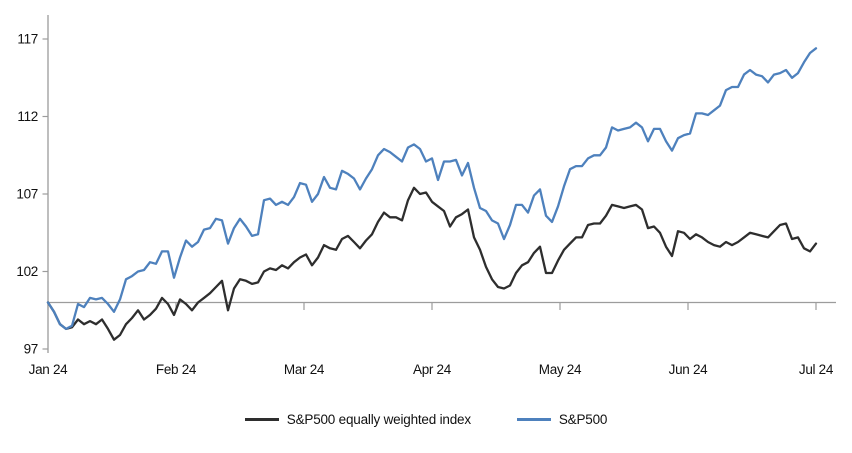 Image resolution: width=852 pixels, height=453 pixels. I want to click on y-axis-tick-label: 117, so click(27, 39).